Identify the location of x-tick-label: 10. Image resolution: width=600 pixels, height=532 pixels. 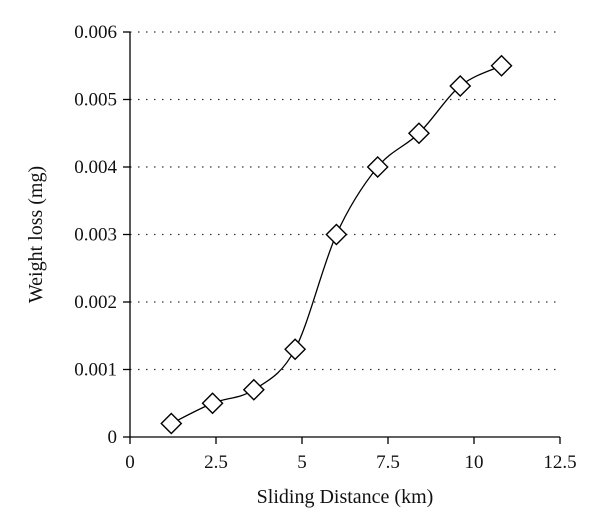
(474, 462).